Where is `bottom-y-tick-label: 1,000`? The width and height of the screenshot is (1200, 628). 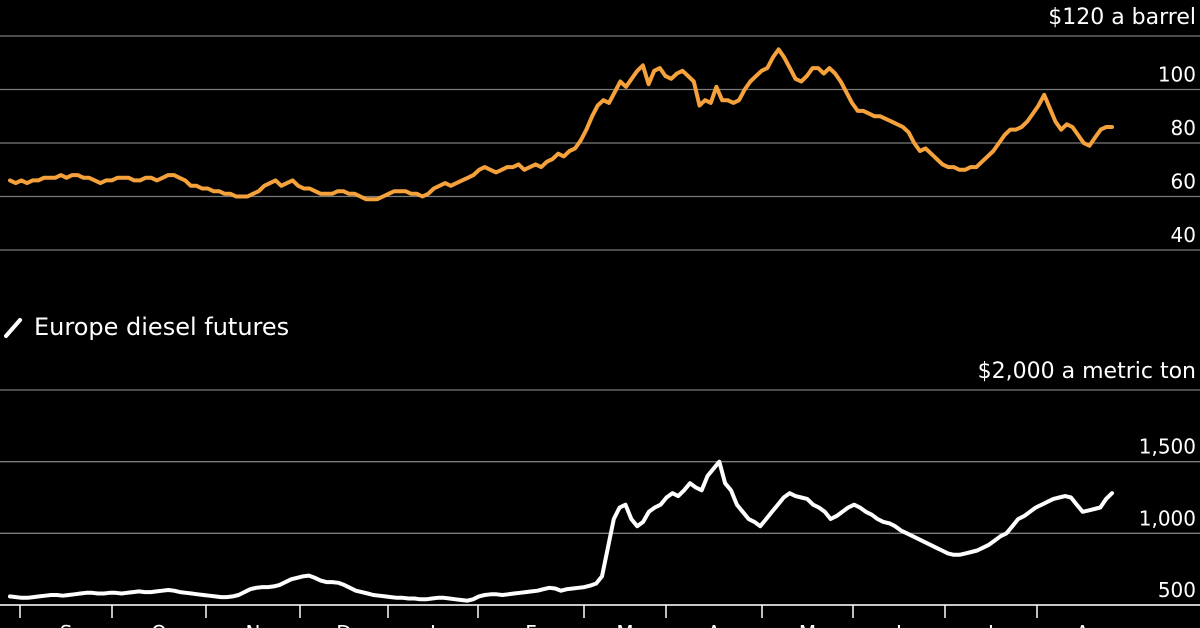
bottom-y-tick-label: 1,000 is located at coordinates (1167, 518).